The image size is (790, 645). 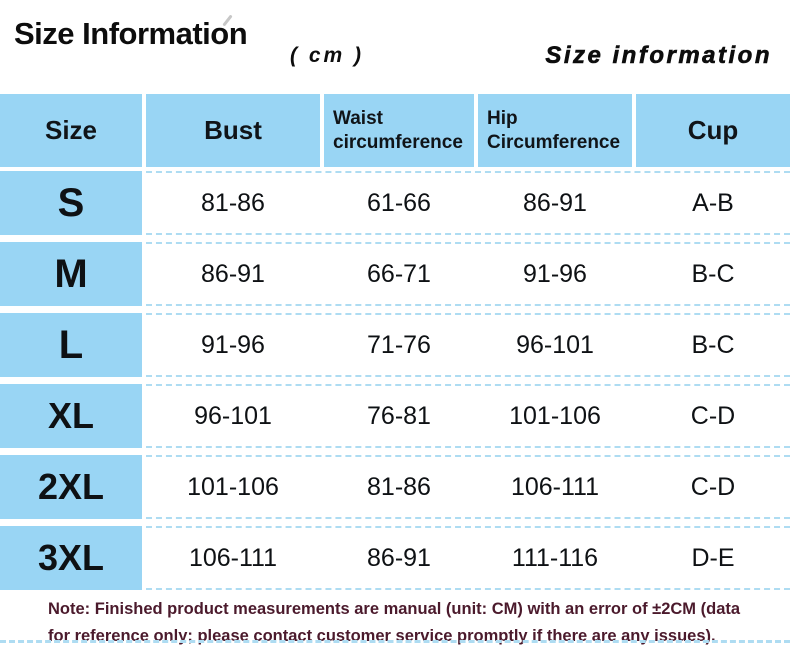 I want to click on waist-value: 86-91, so click(x=399, y=557).